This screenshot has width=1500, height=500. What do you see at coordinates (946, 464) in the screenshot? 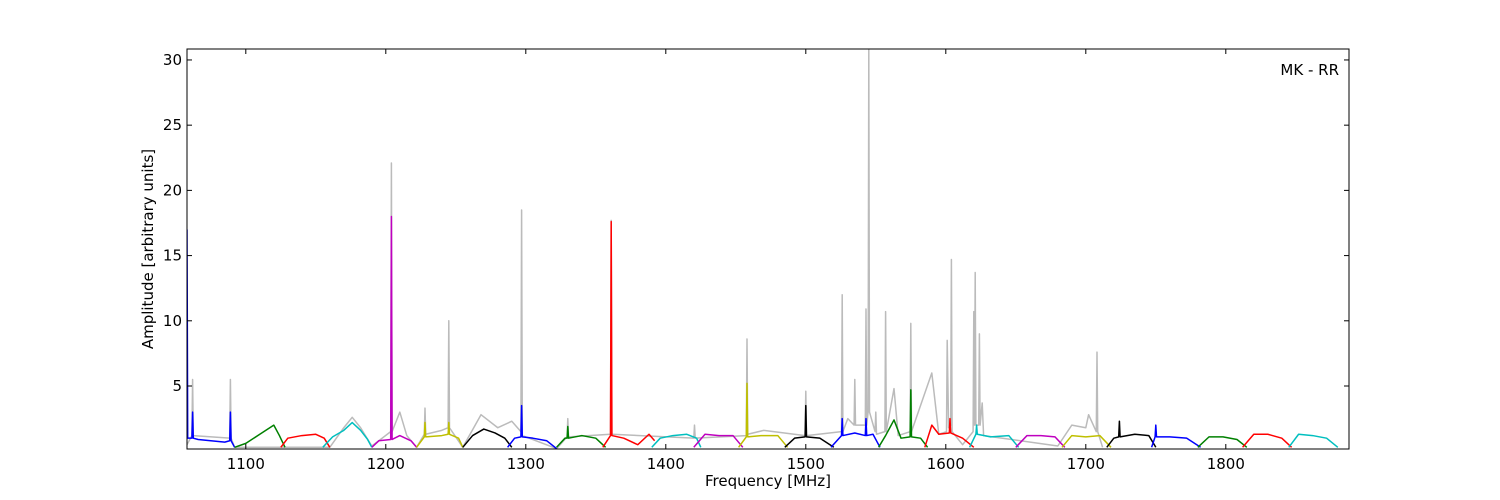
I see `x-tick-label: 1600` at bounding box center [946, 464].